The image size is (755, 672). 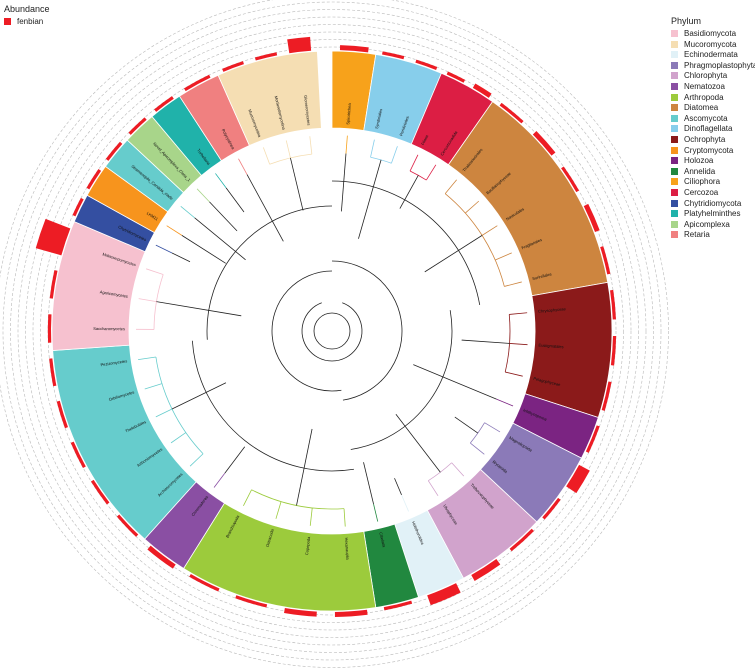 What do you see at coordinates (113, 362) in the screenshot?
I see `taxon-label: Pezizomycetes` at bounding box center [113, 362].